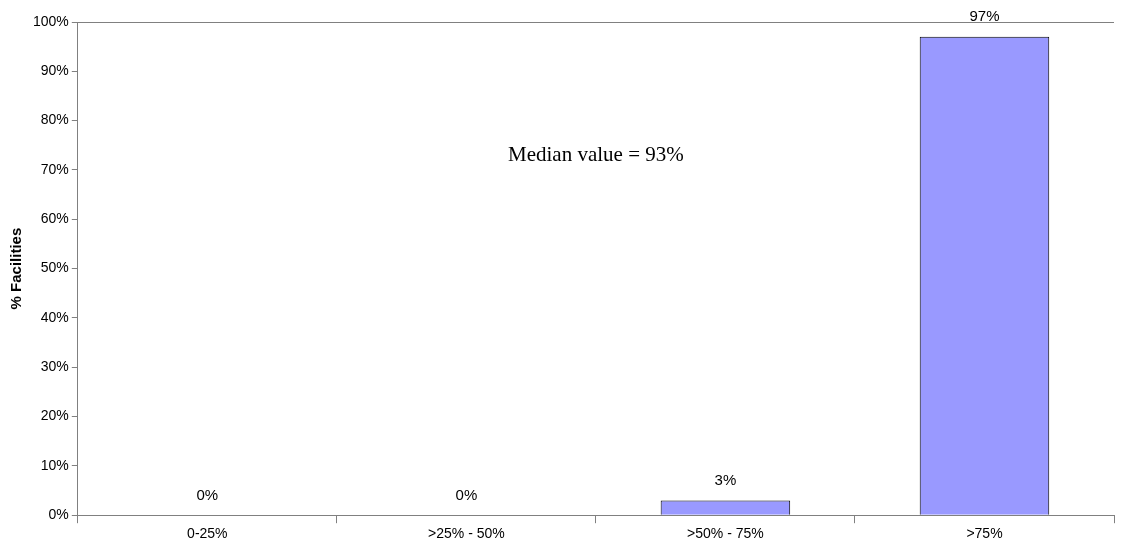  I want to click on y-tick-label: 90%, so click(54, 70).